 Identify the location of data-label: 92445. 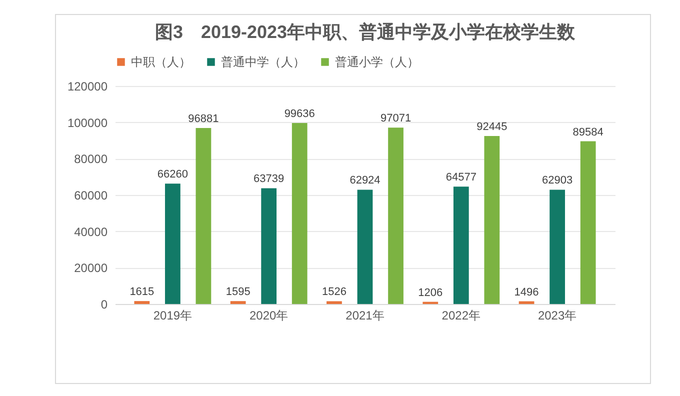
(492, 127).